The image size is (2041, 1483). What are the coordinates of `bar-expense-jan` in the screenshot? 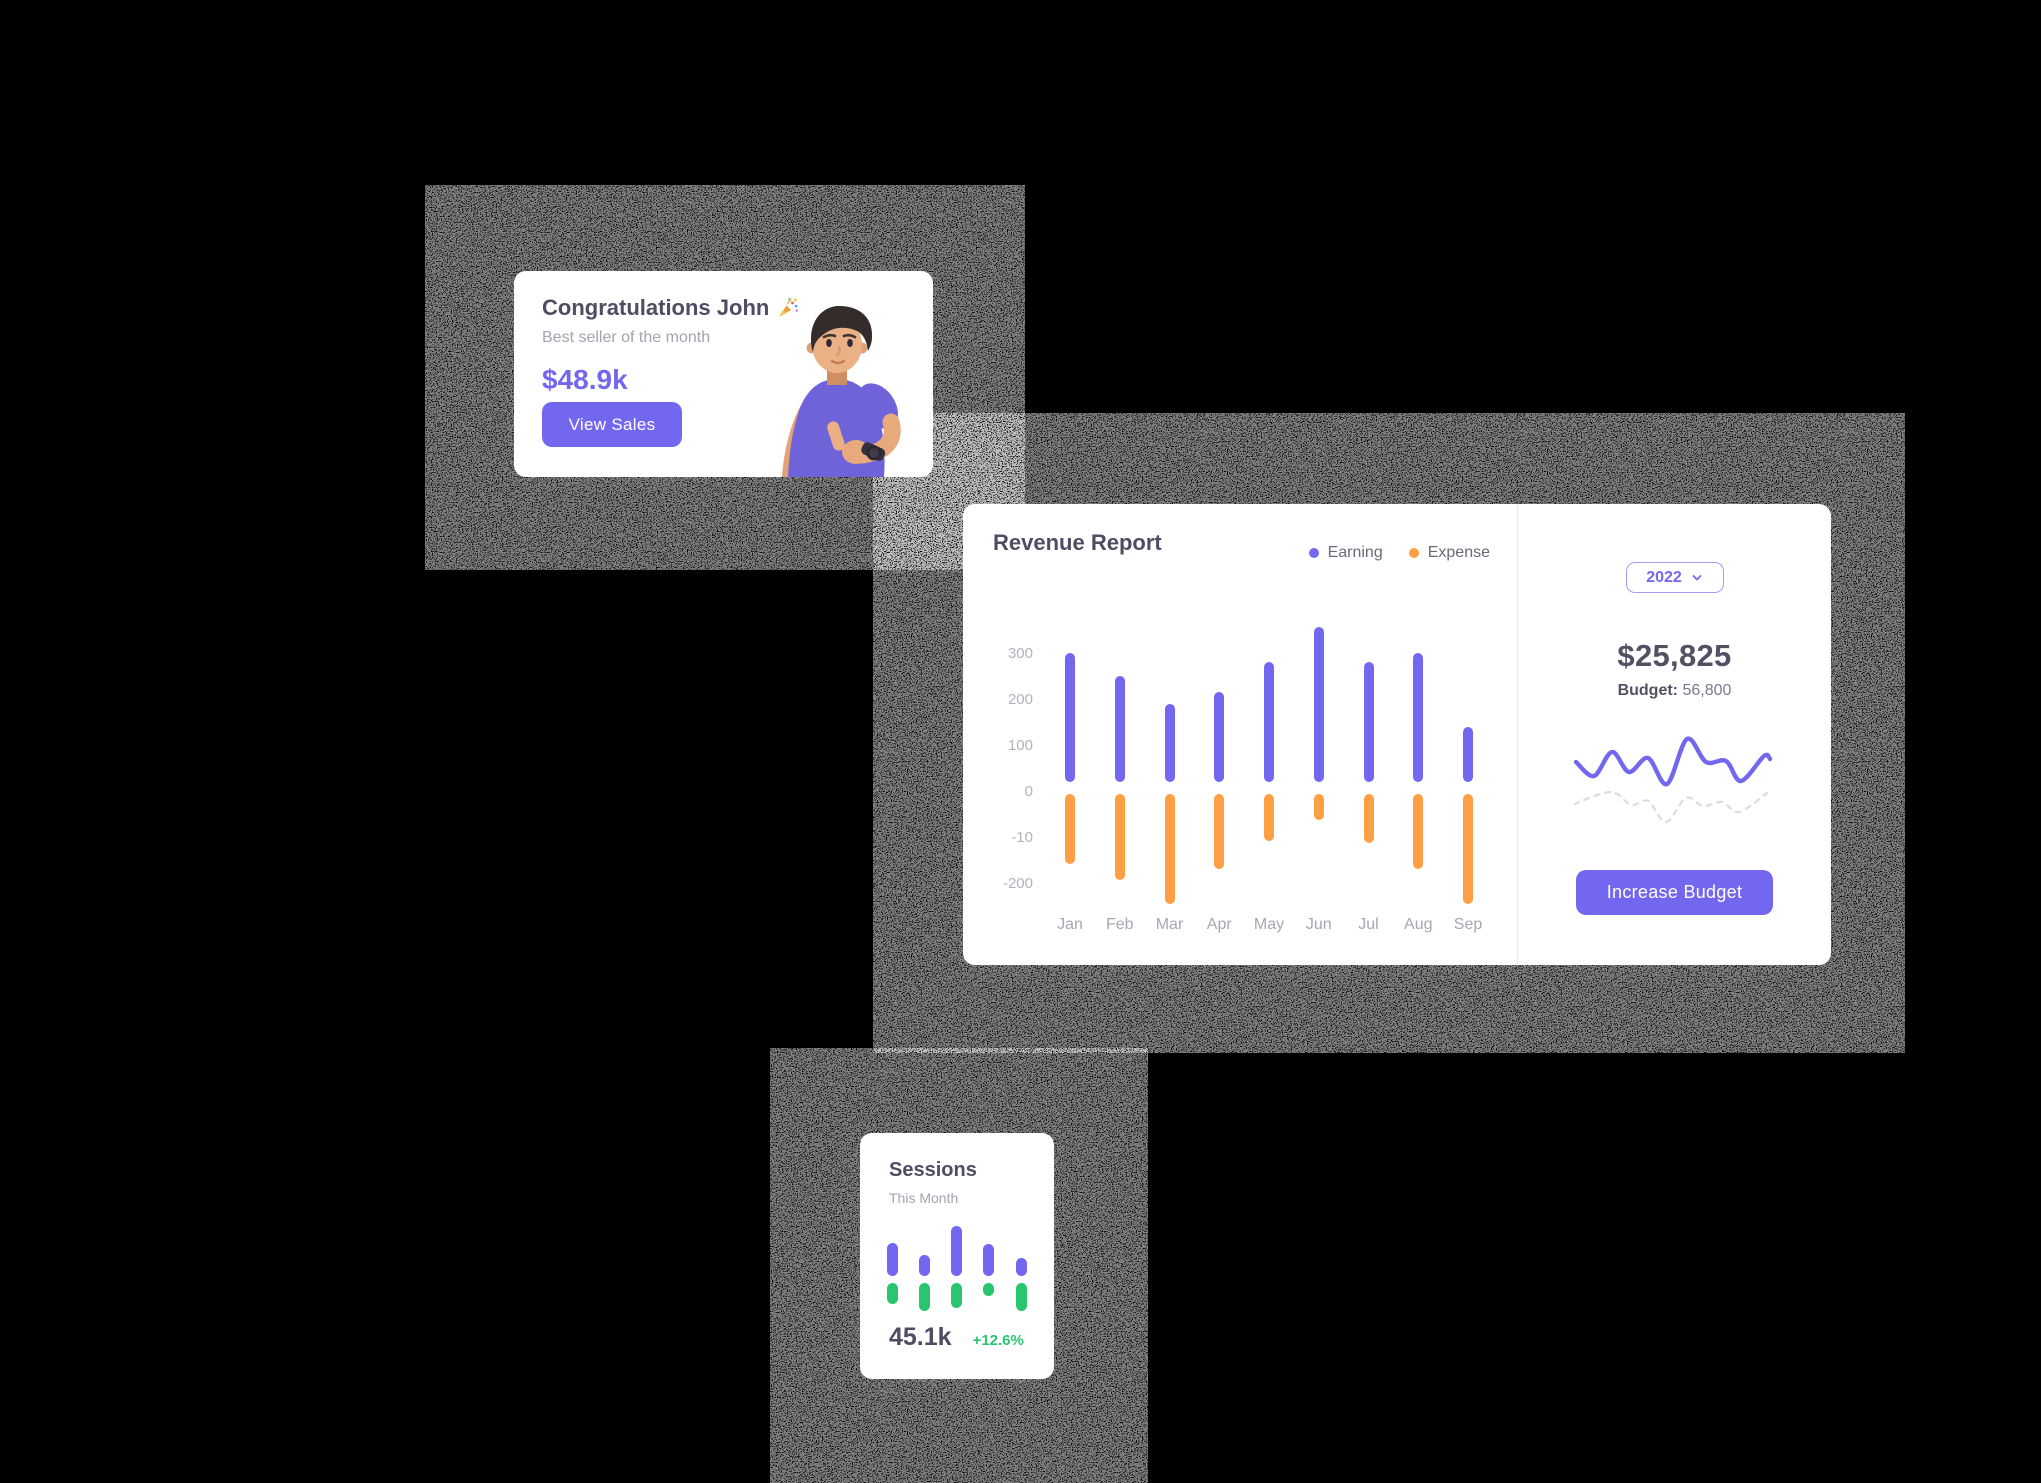 It's located at (1070, 829).